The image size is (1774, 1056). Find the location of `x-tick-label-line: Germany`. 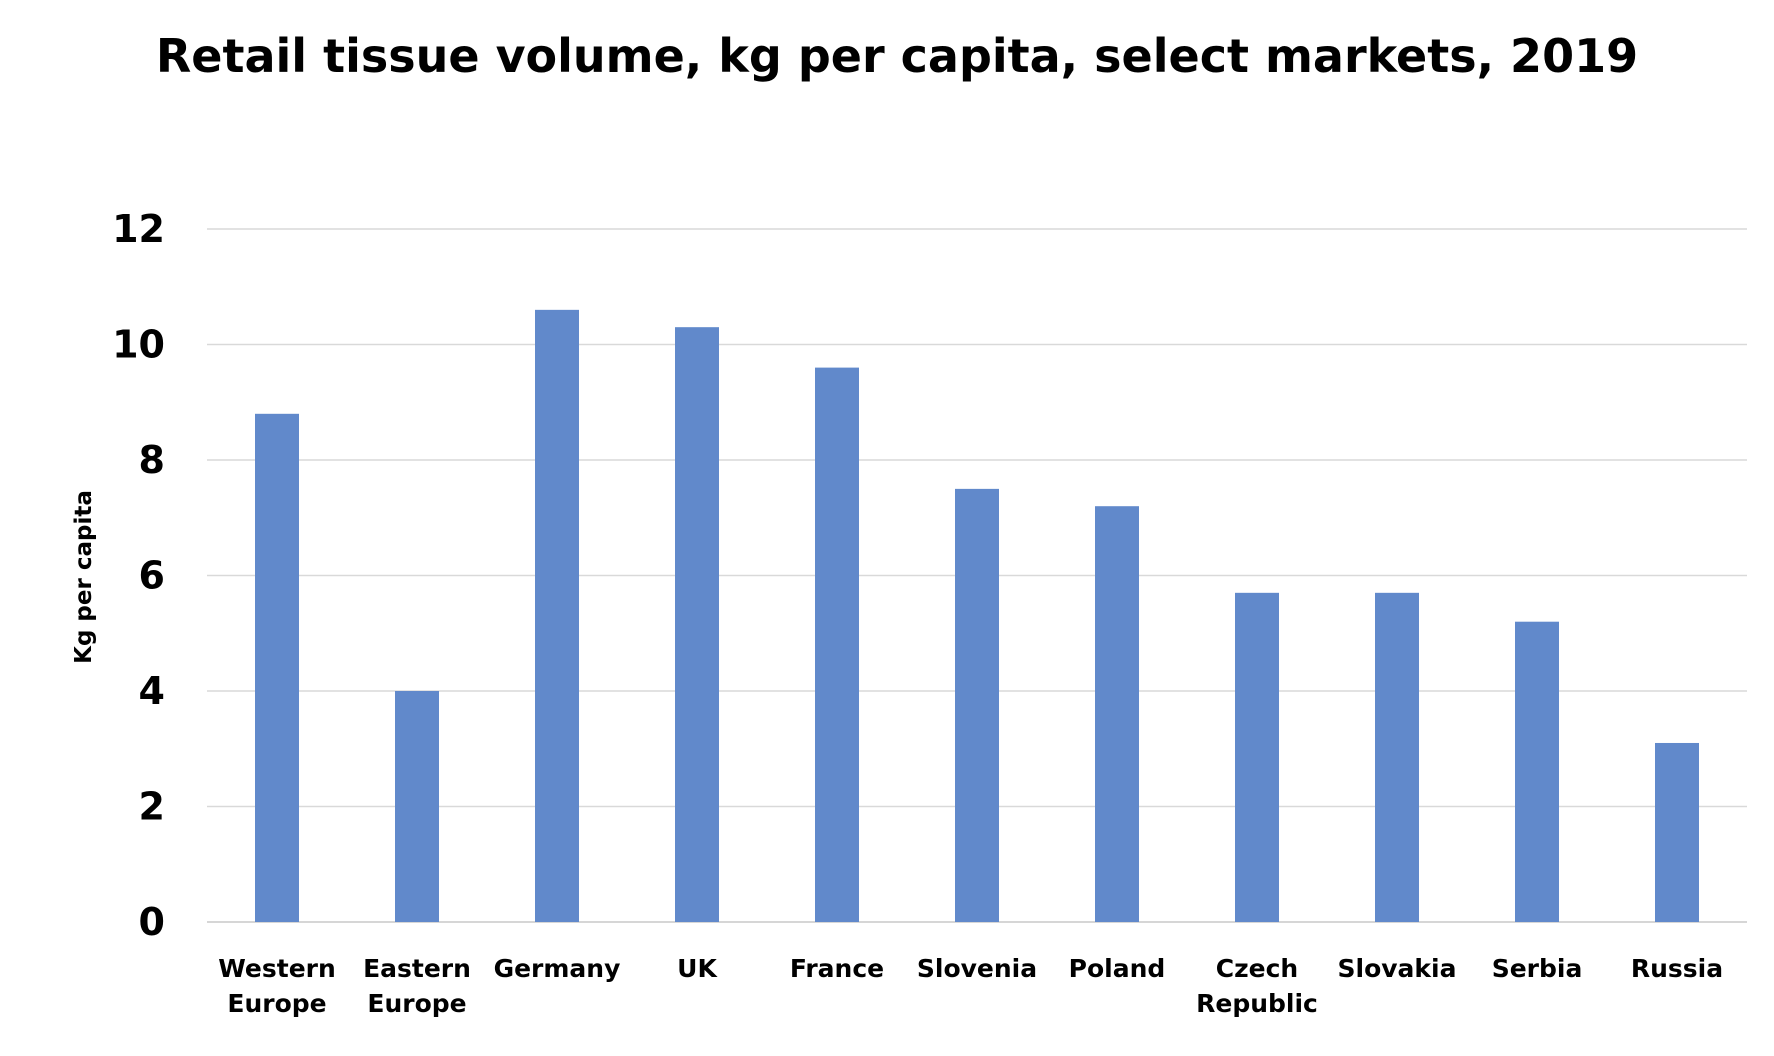

x-tick-label-line: Germany is located at coordinates (557, 968).